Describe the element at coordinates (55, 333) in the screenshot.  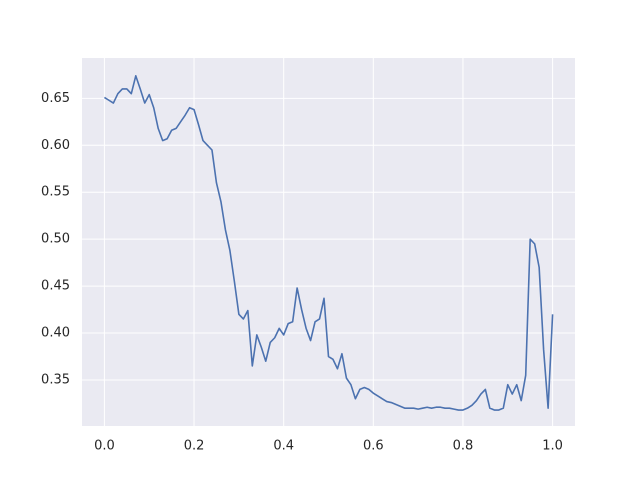
I see `y-tick-label: 0.40` at that location.